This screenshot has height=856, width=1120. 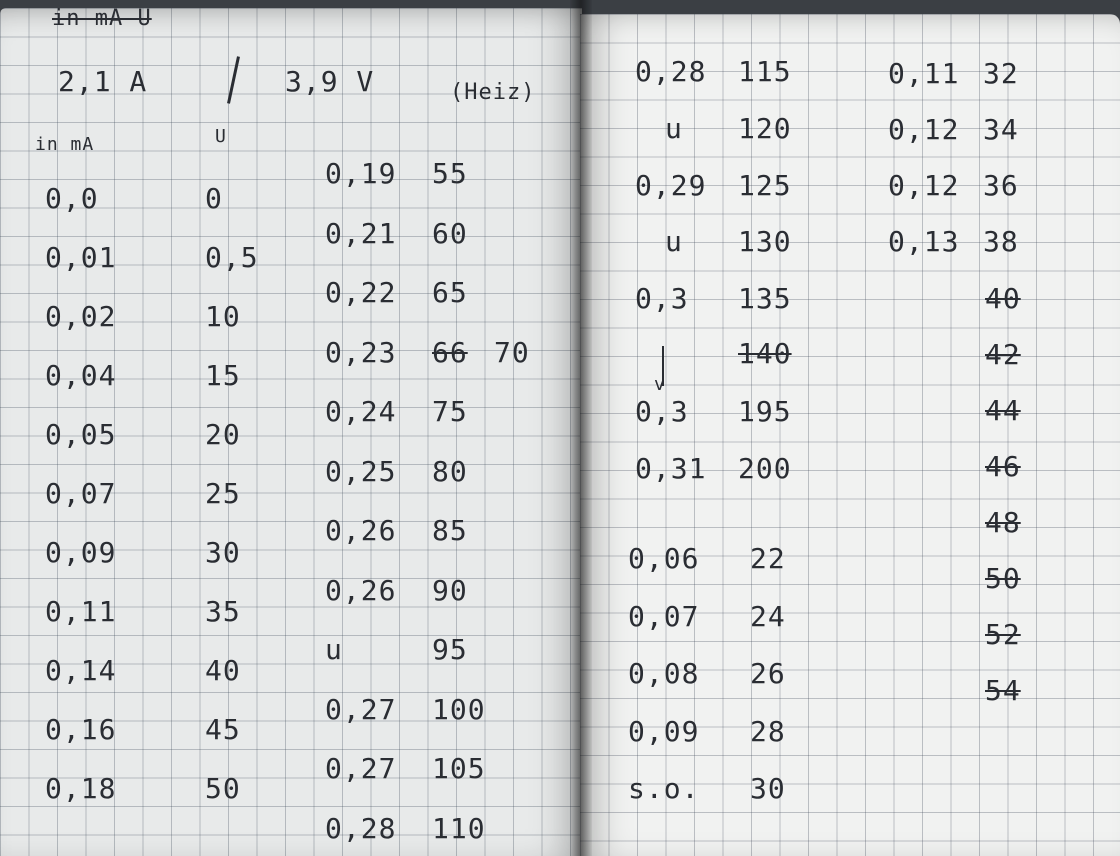 I want to click on right-b-voltage-1: 24, so click(x=768, y=616).